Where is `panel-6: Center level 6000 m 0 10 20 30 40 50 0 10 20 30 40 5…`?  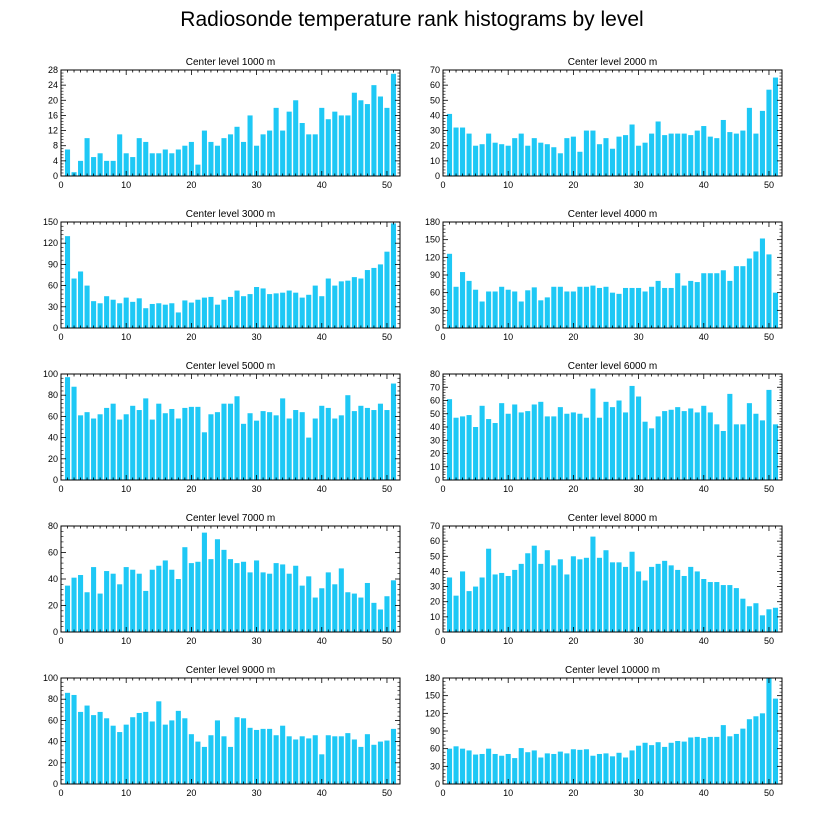
panel-6: Center level 6000 m 0 10 20 30 40 50 0 10 20 30 40 5… is located at coordinates (606, 427).